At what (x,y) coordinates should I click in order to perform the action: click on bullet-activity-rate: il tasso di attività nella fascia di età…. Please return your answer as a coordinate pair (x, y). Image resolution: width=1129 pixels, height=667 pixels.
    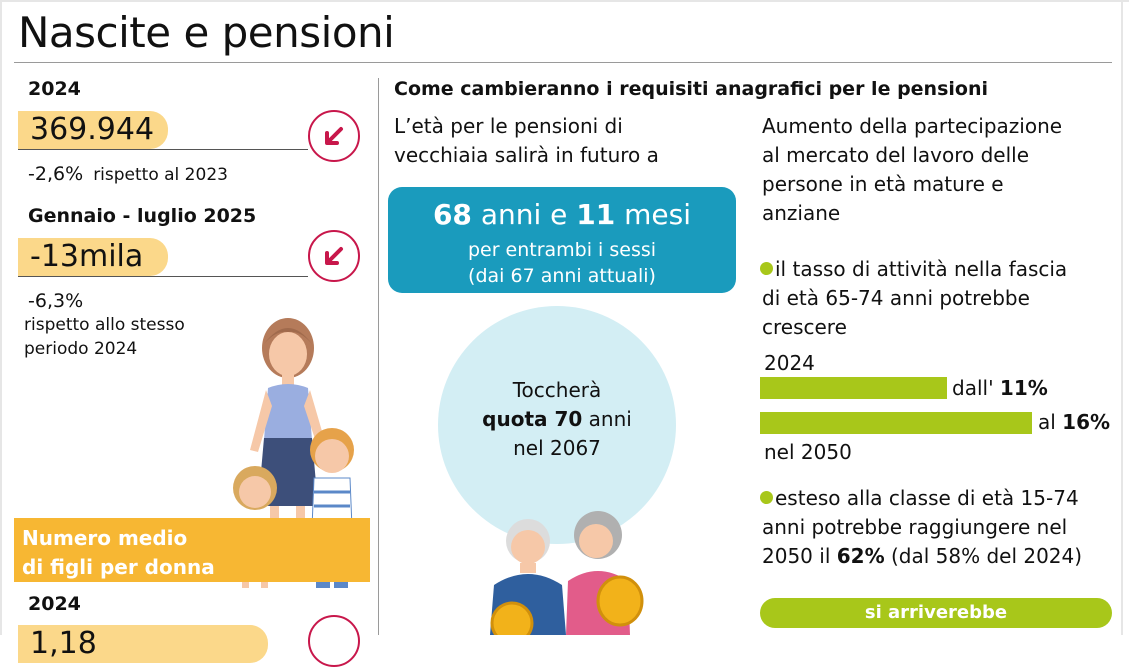
    Looking at the image, I should click on (913, 298).